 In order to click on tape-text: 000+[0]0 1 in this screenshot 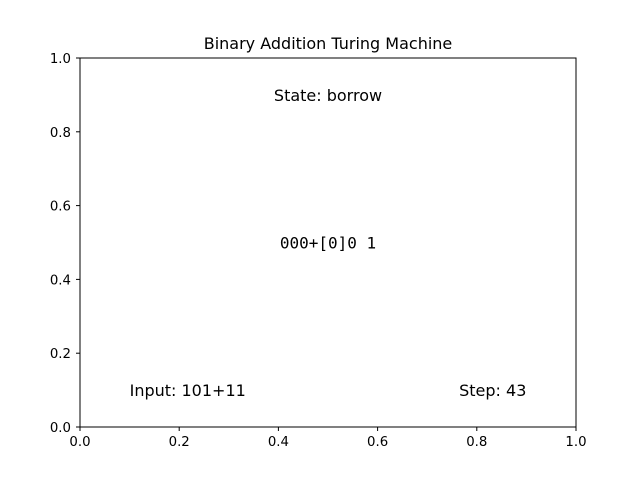, I will do `click(328, 243)`.